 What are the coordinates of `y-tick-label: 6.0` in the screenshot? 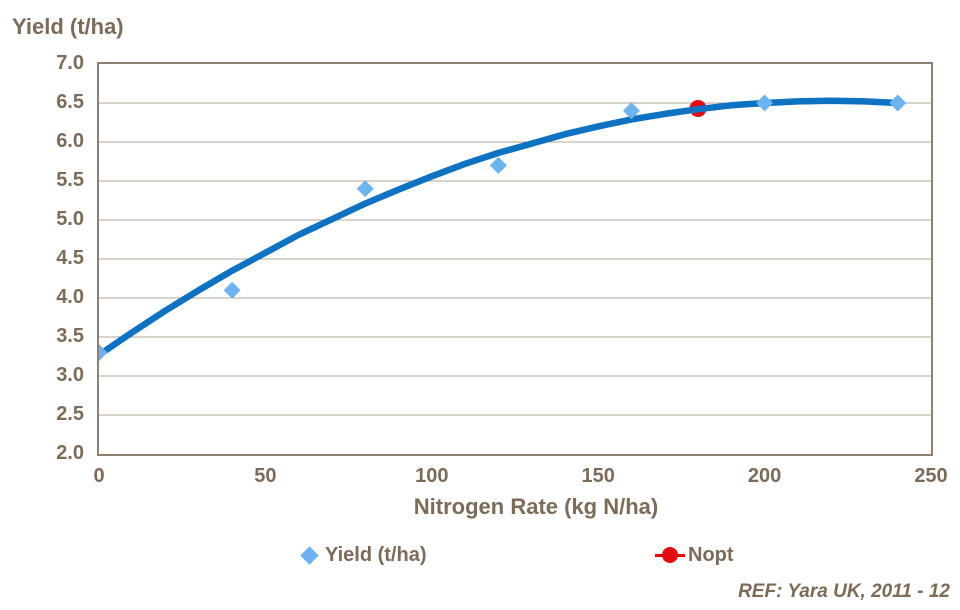 It's located at (70, 141).